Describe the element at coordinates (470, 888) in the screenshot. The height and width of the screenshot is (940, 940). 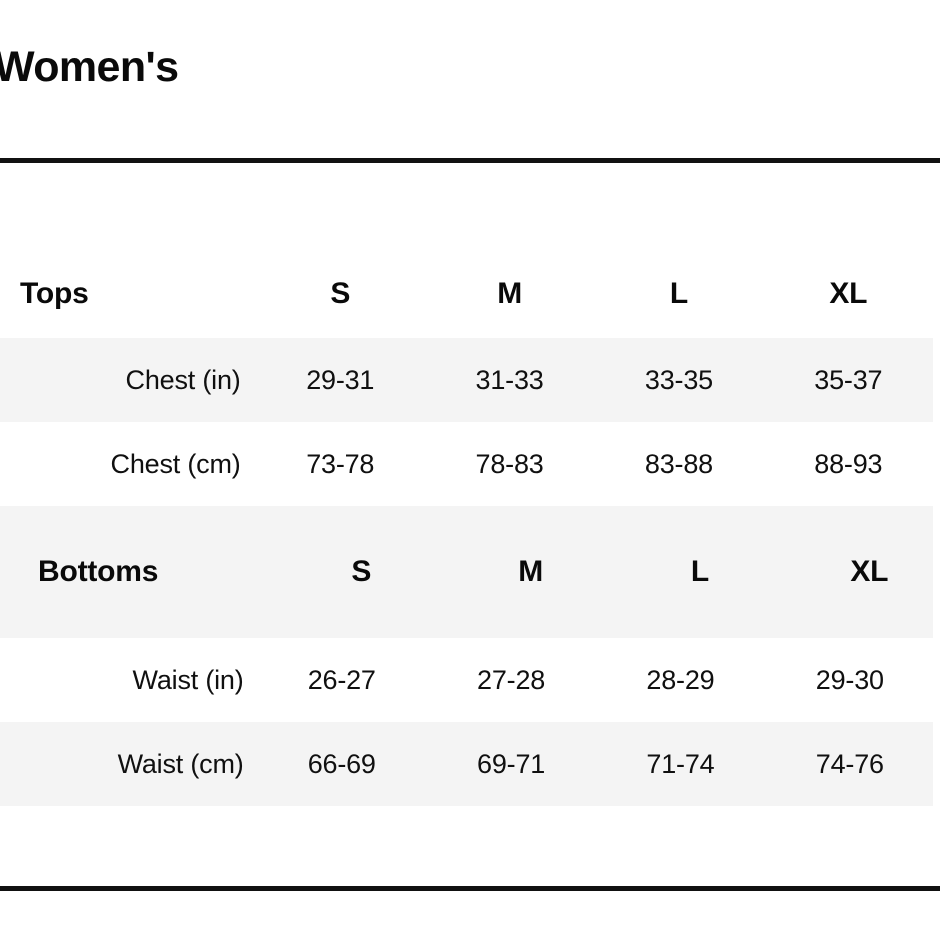
I see `divider-bottom` at that location.